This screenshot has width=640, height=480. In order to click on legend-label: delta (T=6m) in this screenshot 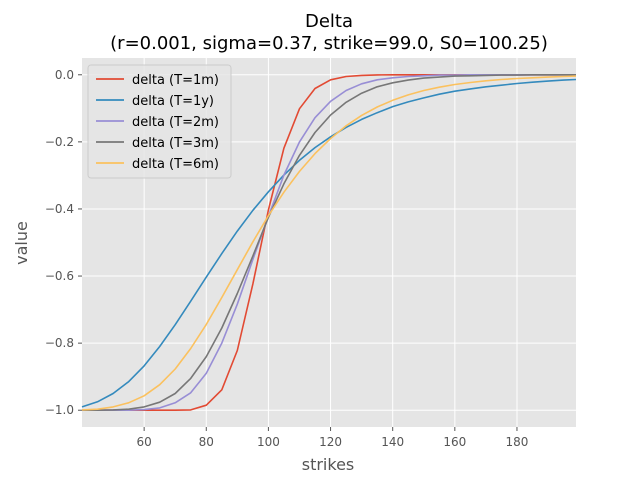, I will do `click(175, 164)`.